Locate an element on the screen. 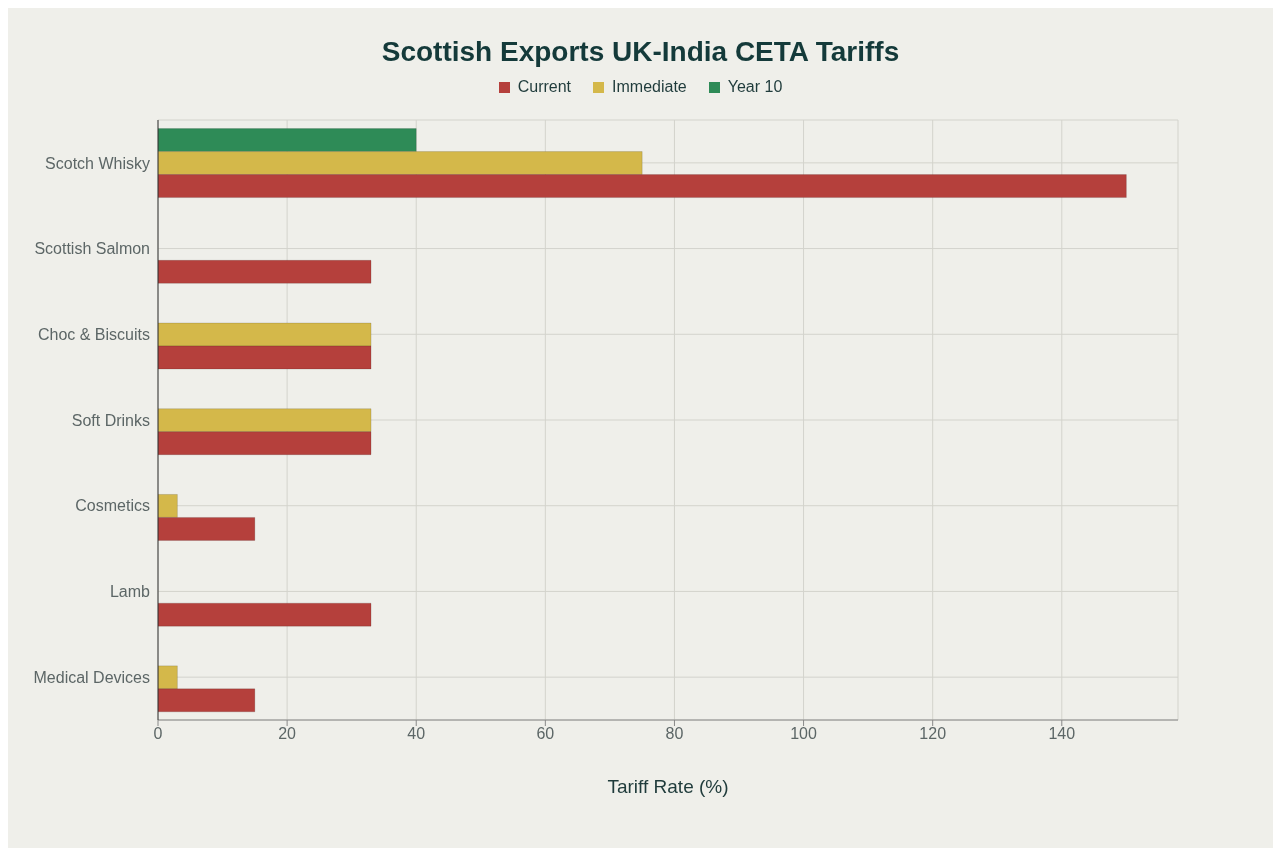  x-tick-label: 60 is located at coordinates (545, 734).